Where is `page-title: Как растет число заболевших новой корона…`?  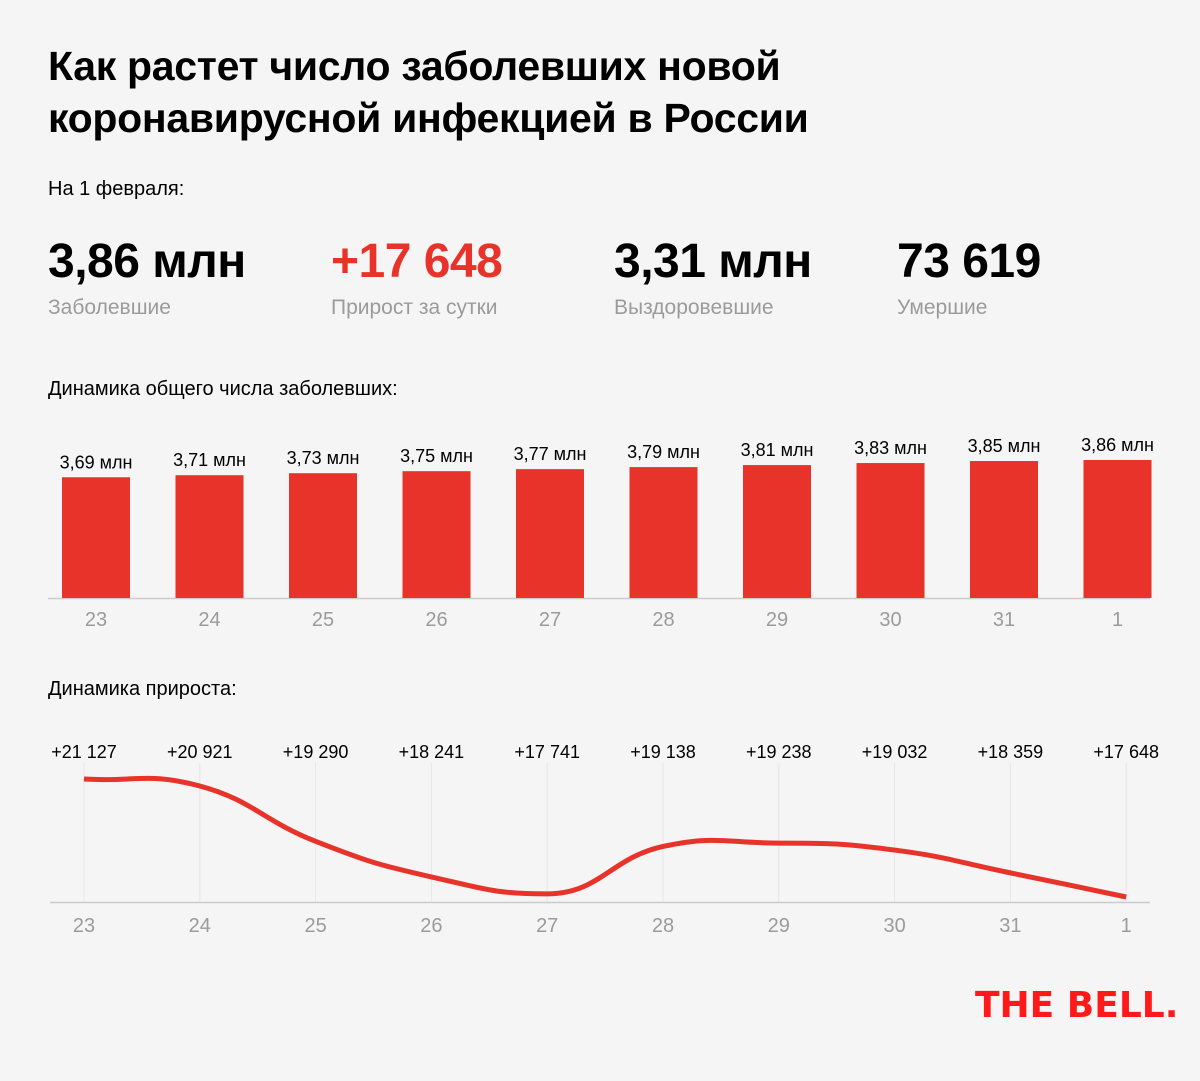
page-title: Как растет число заболевших новой корона… is located at coordinates (498, 92).